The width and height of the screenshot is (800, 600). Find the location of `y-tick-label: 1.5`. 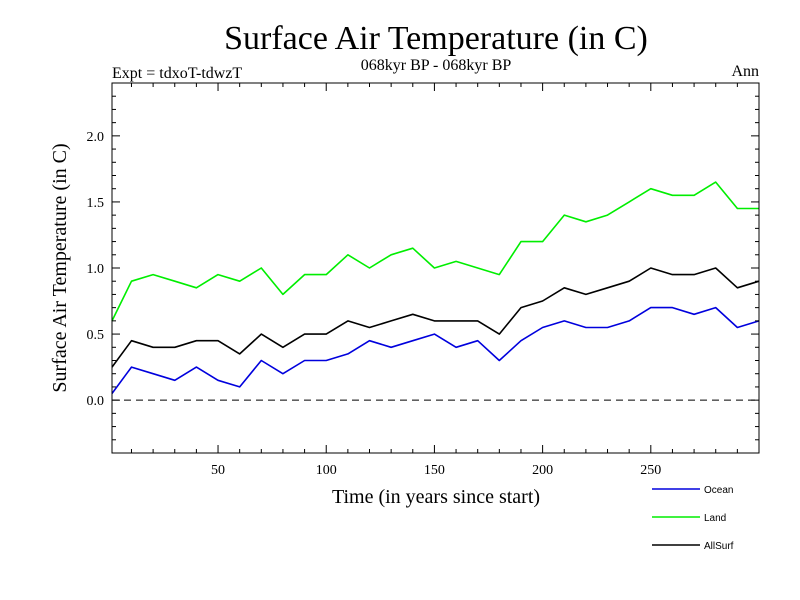

y-tick-label: 1.5 is located at coordinates (96, 203).